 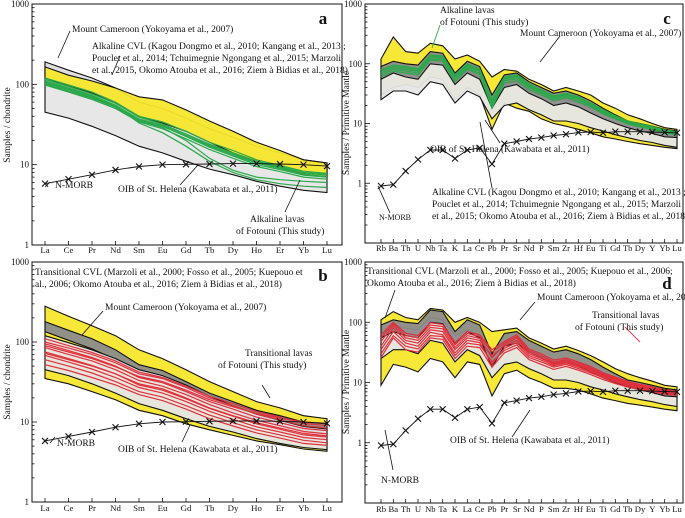 What do you see at coordinates (322, 275) in the screenshot?
I see `panel-letter-b: b` at bounding box center [322, 275].